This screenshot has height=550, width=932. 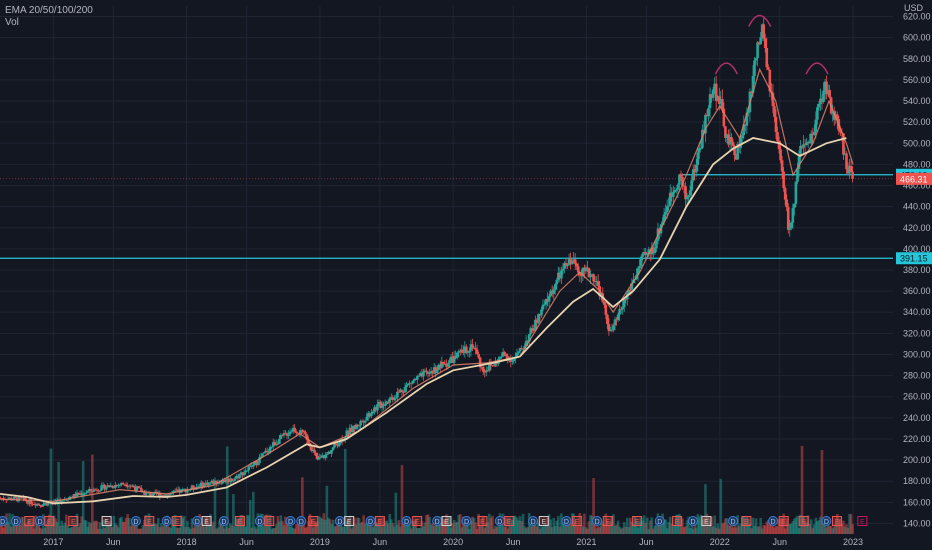 I want to click on y-tick-label: 280.00, so click(x=917, y=376).